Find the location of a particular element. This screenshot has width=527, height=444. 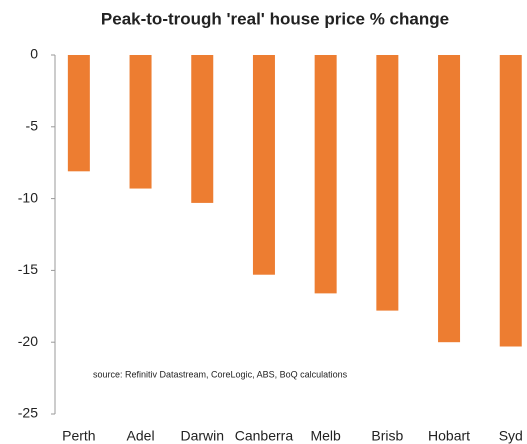

x-tick-label: Adel is located at coordinates (141, 436).